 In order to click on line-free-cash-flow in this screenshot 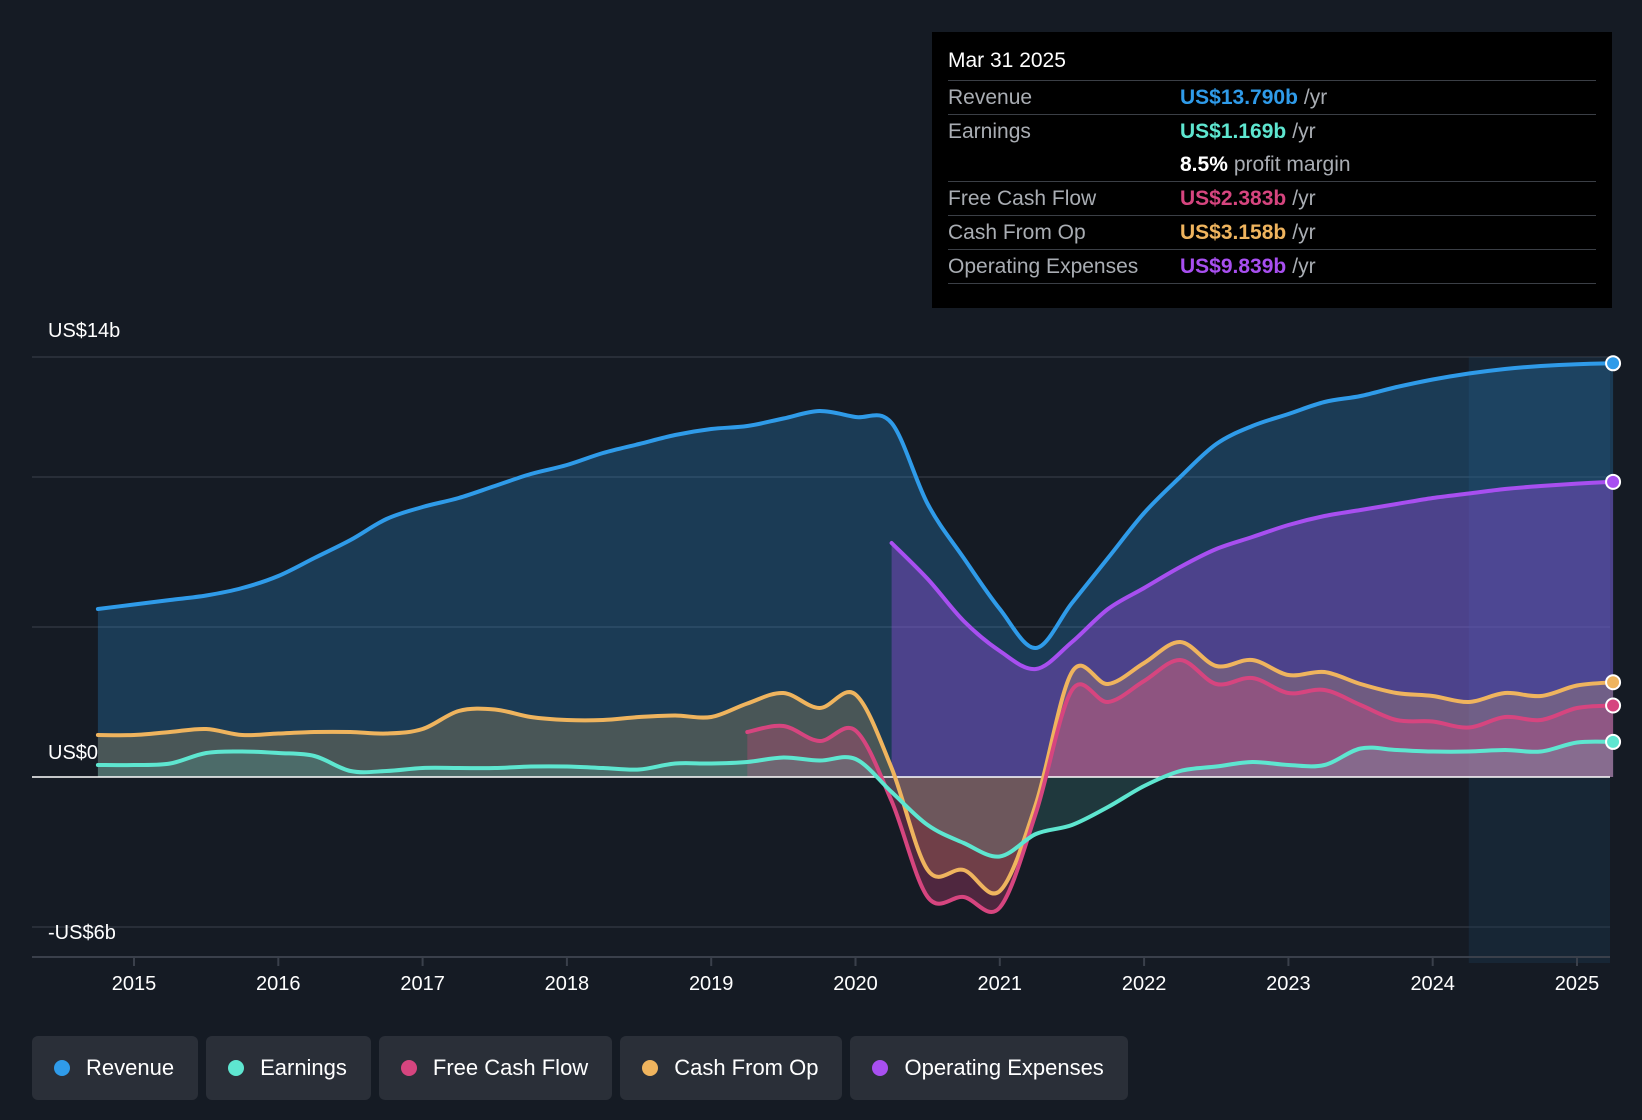, I will do `click(1180, 786)`.